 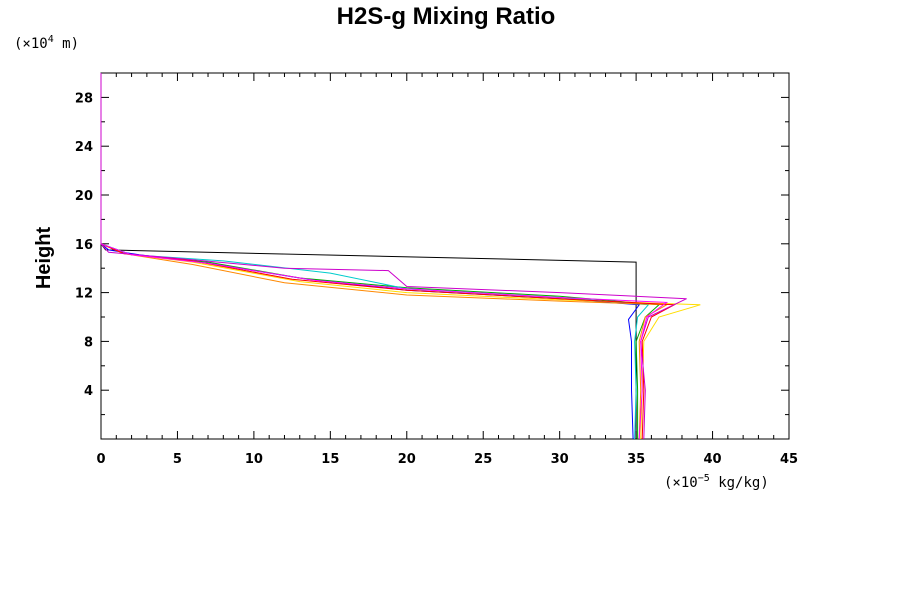 I want to click on x-tick-label: 20, so click(x=407, y=459).